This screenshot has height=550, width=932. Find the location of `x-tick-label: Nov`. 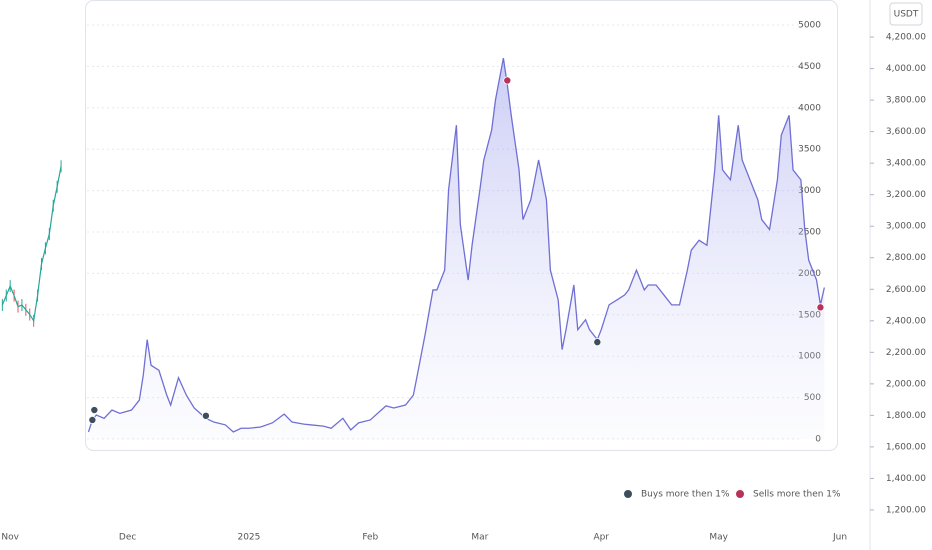

x-tick-label: Nov is located at coordinates (10, 538).